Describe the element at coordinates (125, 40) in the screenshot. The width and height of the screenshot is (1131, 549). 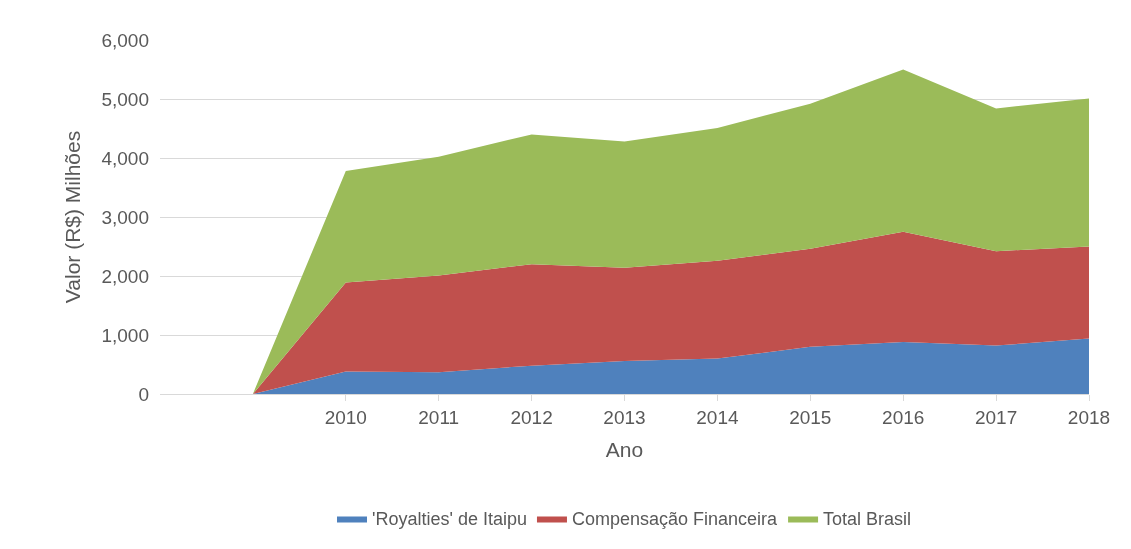
I see `y-tick-label: 6,000` at that location.